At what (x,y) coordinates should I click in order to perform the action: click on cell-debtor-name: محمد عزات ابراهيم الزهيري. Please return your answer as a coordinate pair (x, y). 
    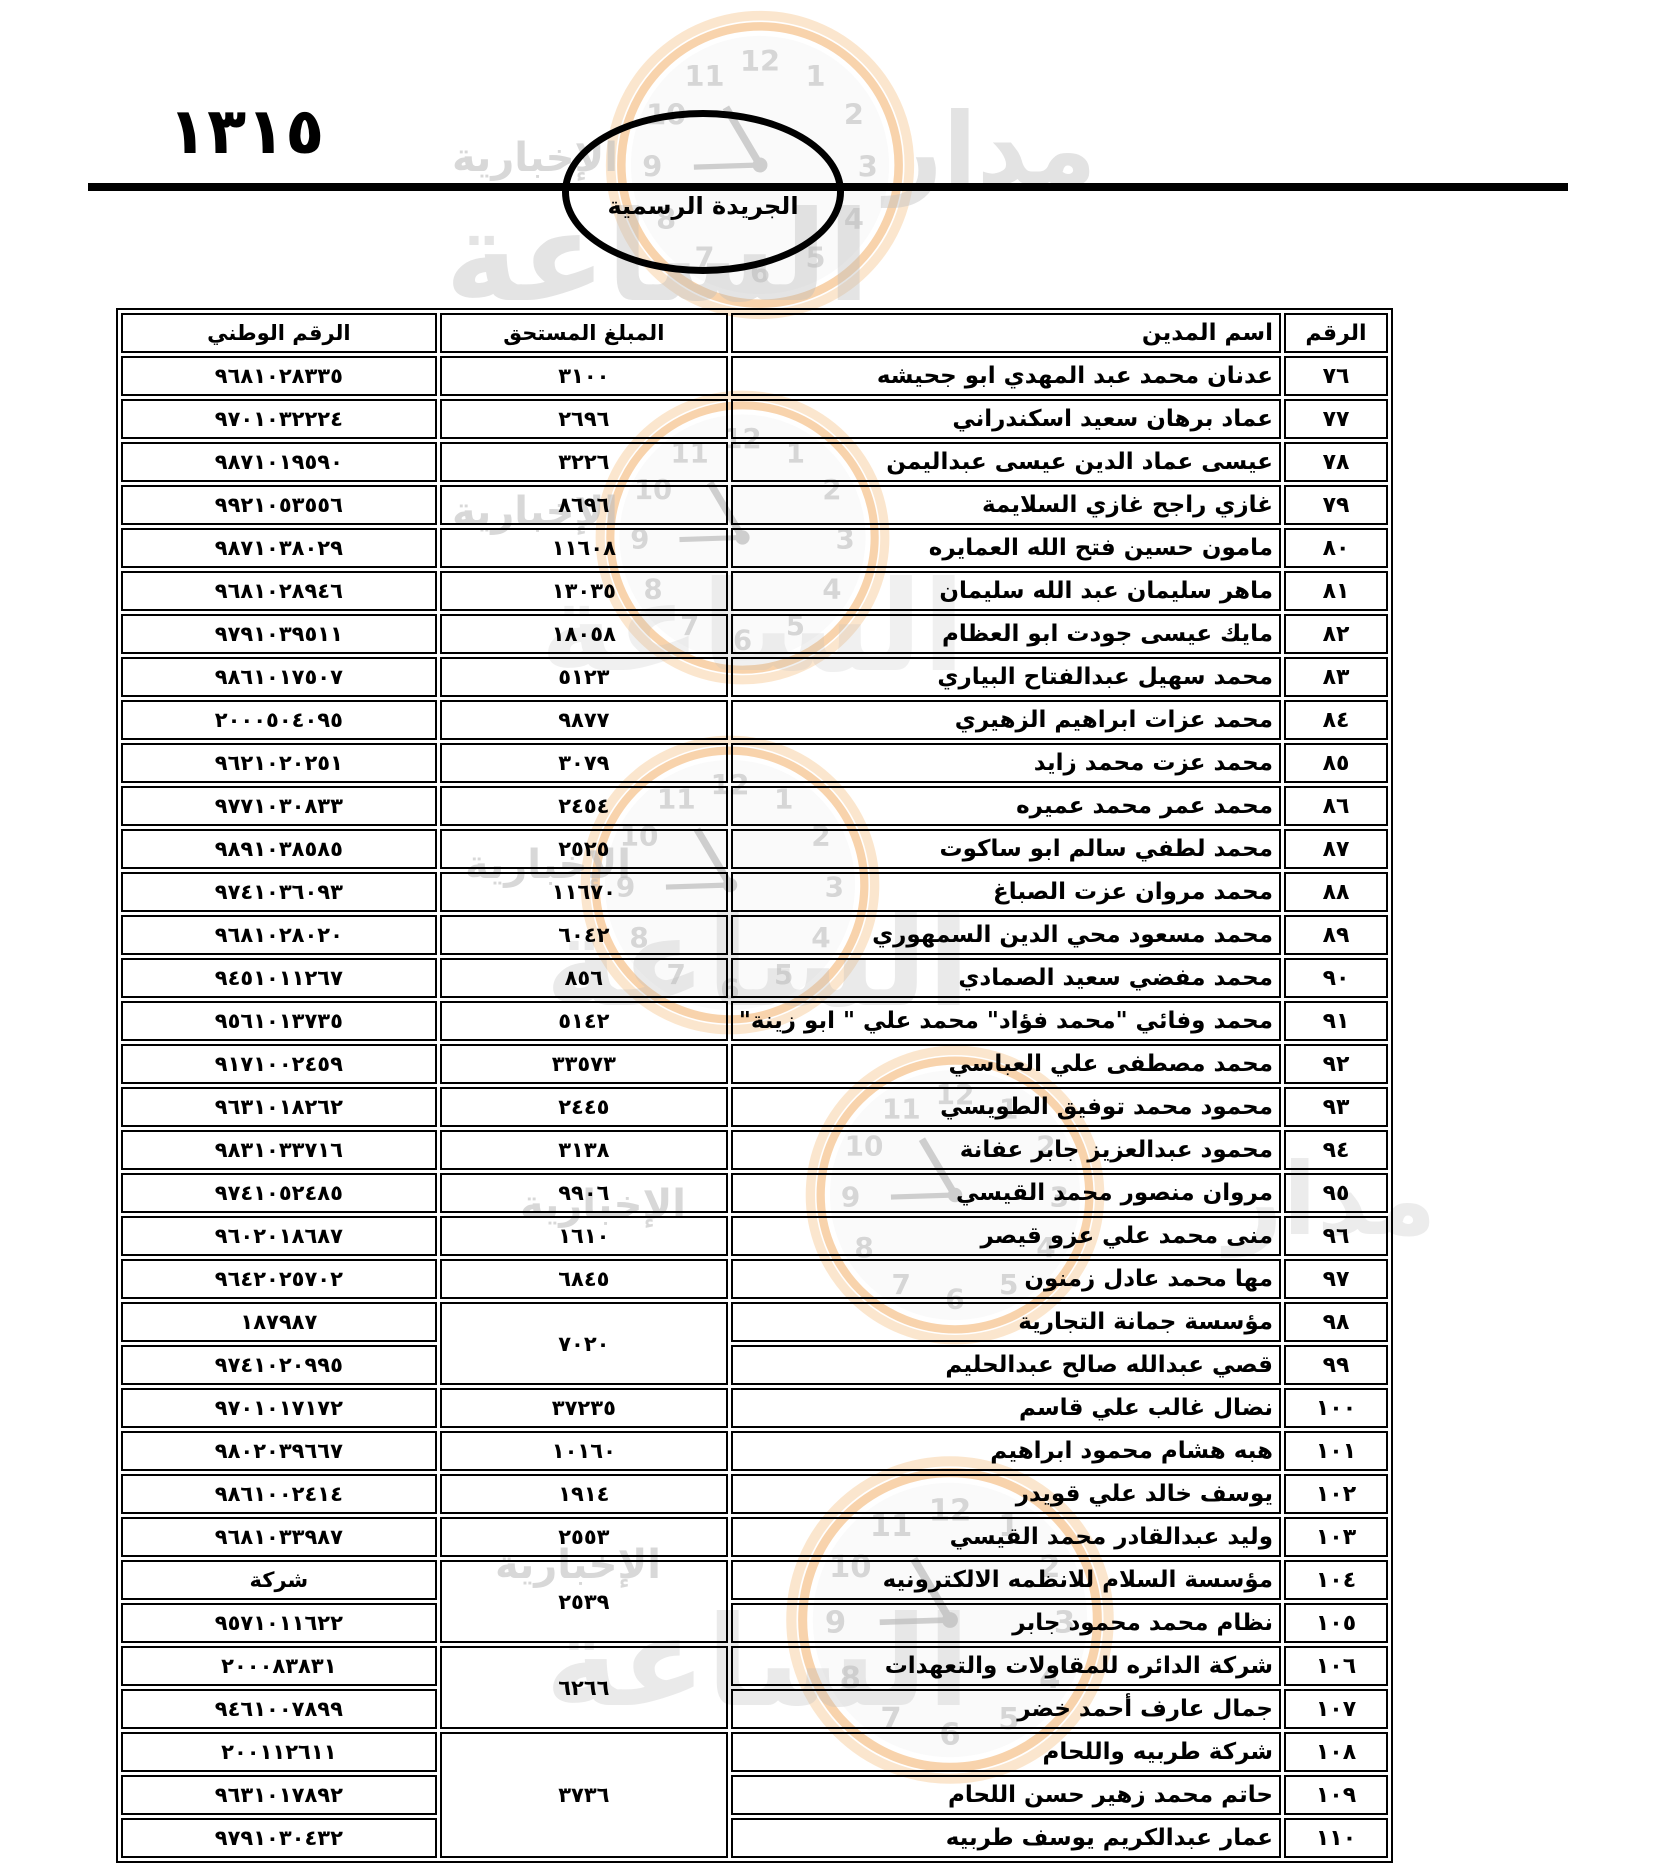
    Looking at the image, I should click on (1005, 720).